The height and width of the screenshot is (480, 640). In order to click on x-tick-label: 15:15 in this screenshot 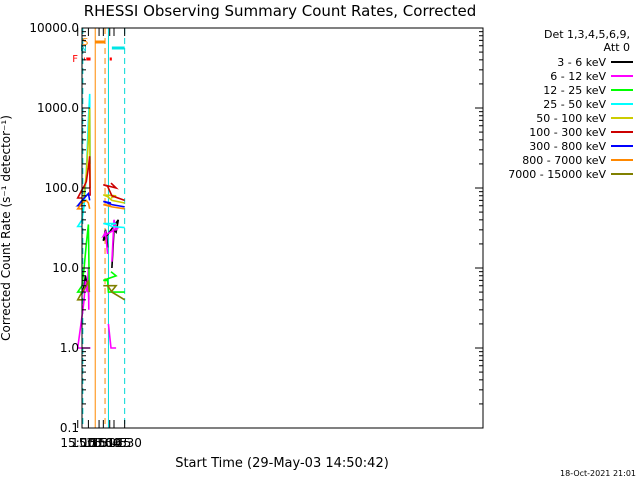, I will do `click(88, 443)`.